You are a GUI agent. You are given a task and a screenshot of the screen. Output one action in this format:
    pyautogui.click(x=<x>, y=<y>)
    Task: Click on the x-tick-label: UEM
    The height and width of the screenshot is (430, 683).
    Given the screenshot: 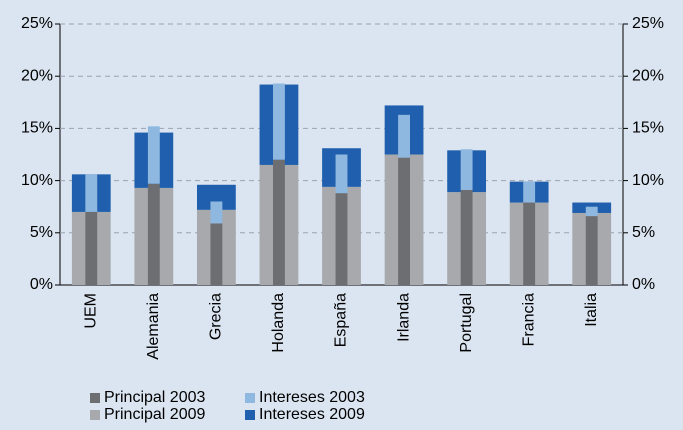 What is the action you would take?
    pyautogui.click(x=90, y=311)
    